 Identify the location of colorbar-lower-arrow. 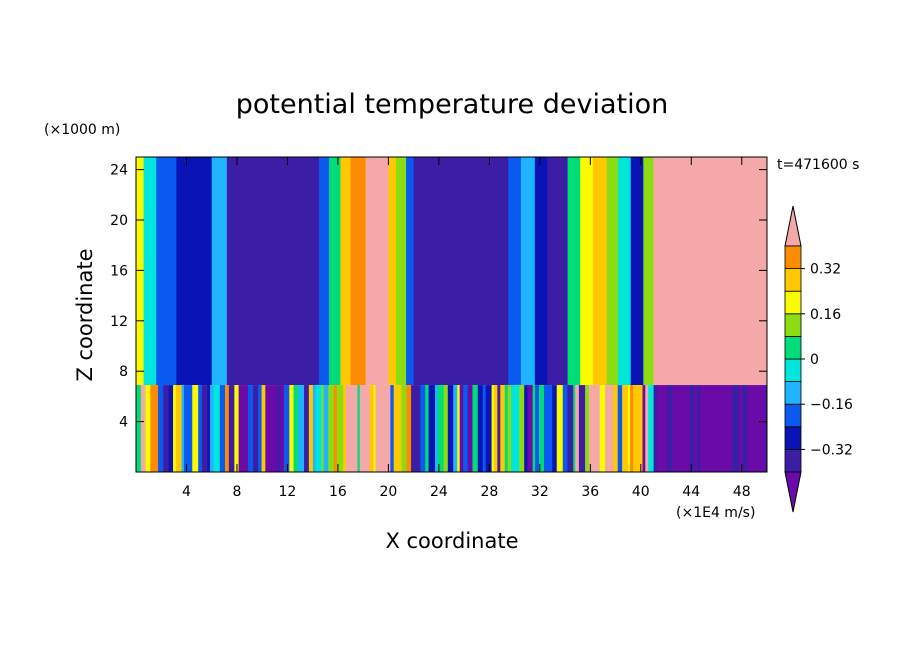
(793, 492).